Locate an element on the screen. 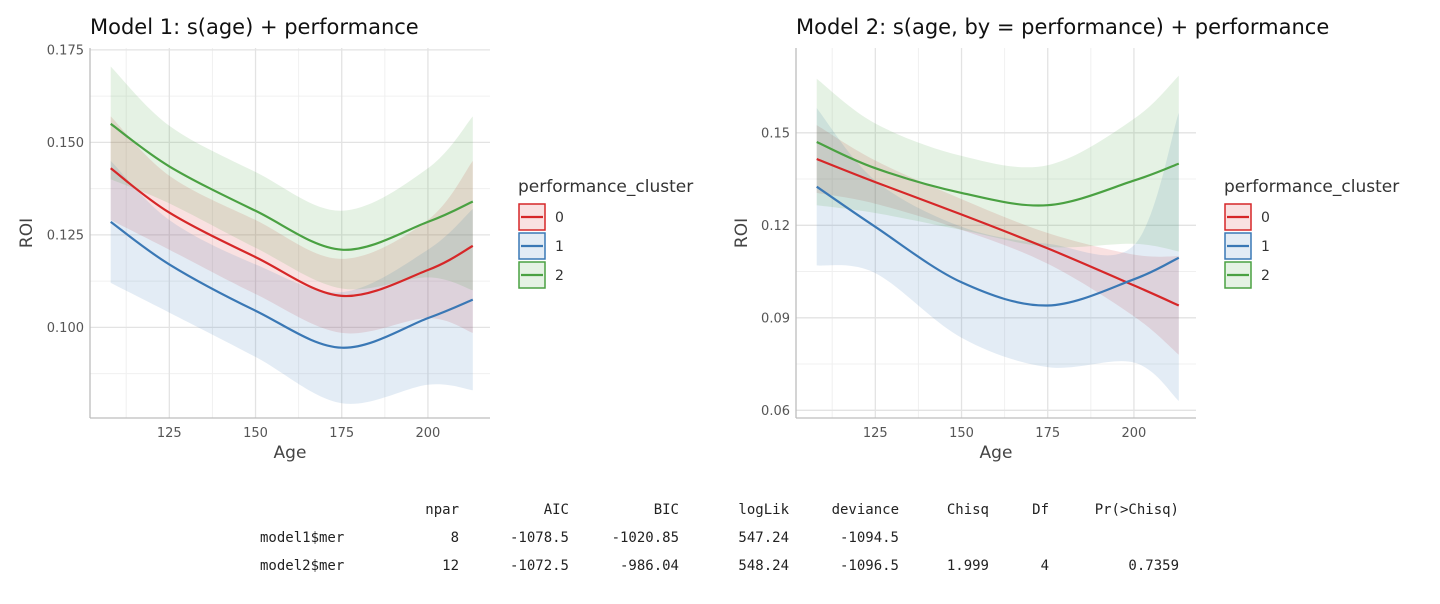  chart-title: Model 1: s(age) + performance is located at coordinates (254, 27).